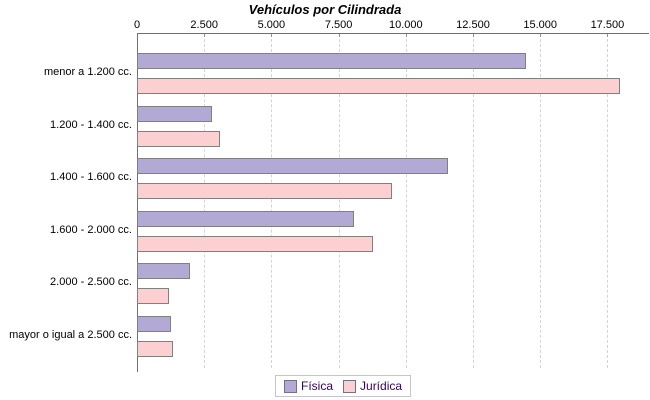  What do you see at coordinates (87, 72) in the screenshot?
I see `category-label: menor a 1.200 cc.` at bounding box center [87, 72].